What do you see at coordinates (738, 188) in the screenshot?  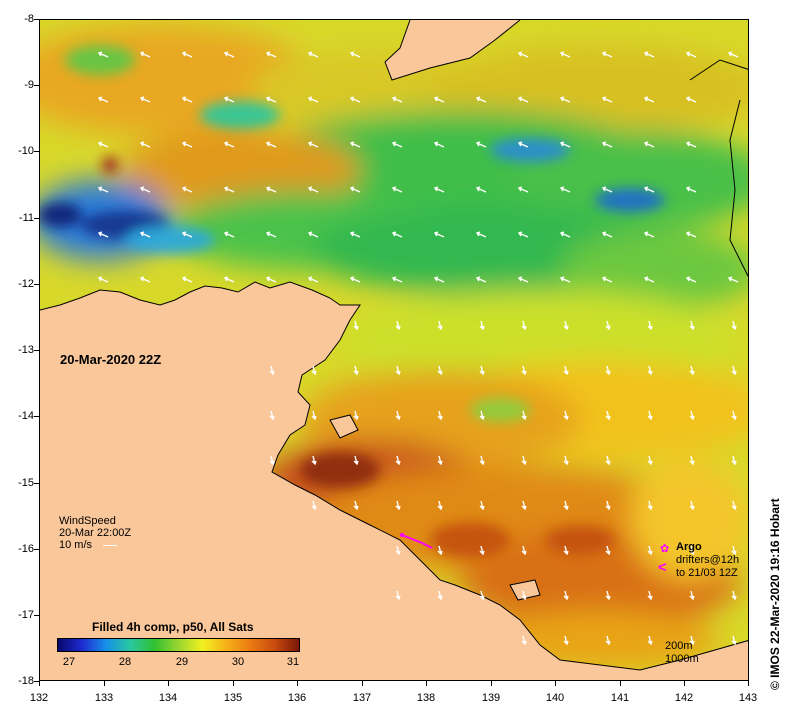 I see `coastline-east` at bounding box center [738, 188].